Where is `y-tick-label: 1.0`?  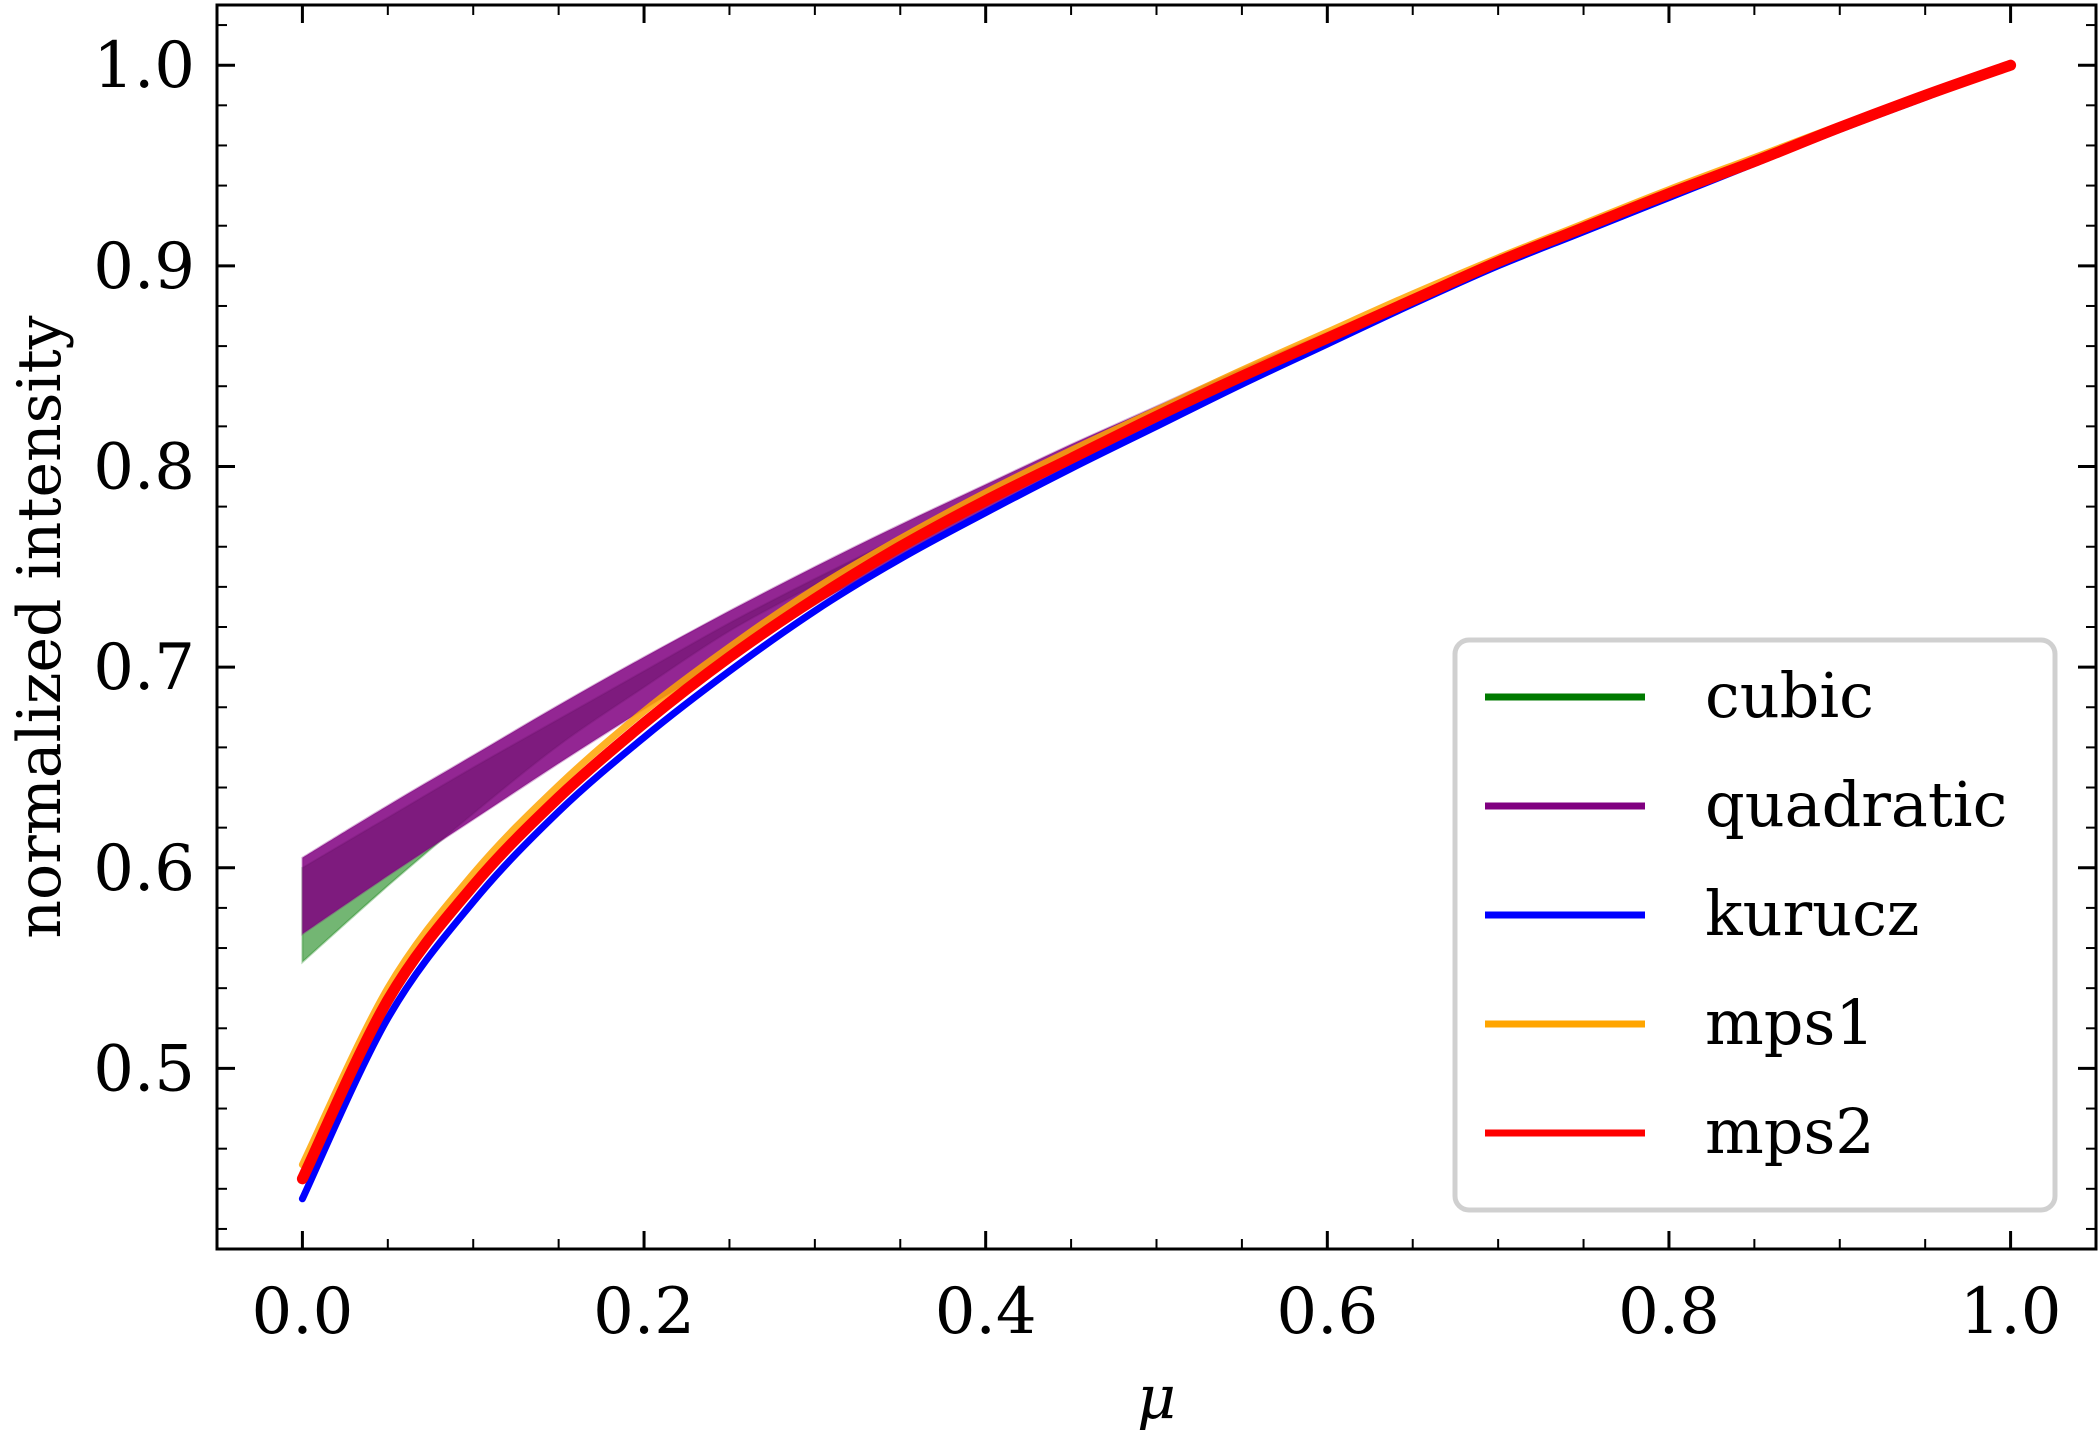 y-tick-label: 1.0 is located at coordinates (144, 66).